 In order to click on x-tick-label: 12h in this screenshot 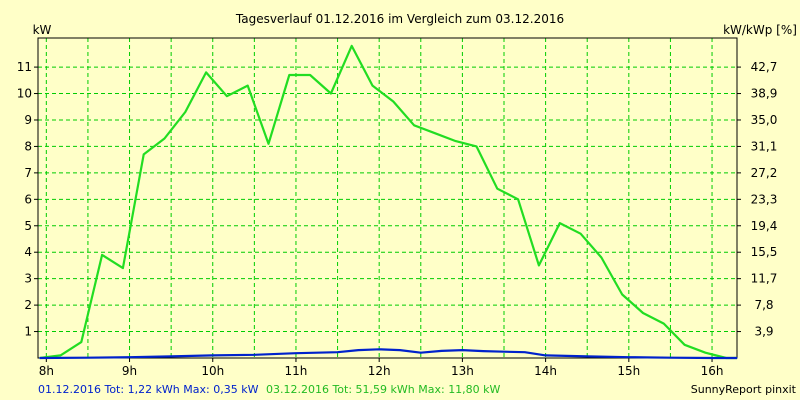, I will do `click(379, 371)`.